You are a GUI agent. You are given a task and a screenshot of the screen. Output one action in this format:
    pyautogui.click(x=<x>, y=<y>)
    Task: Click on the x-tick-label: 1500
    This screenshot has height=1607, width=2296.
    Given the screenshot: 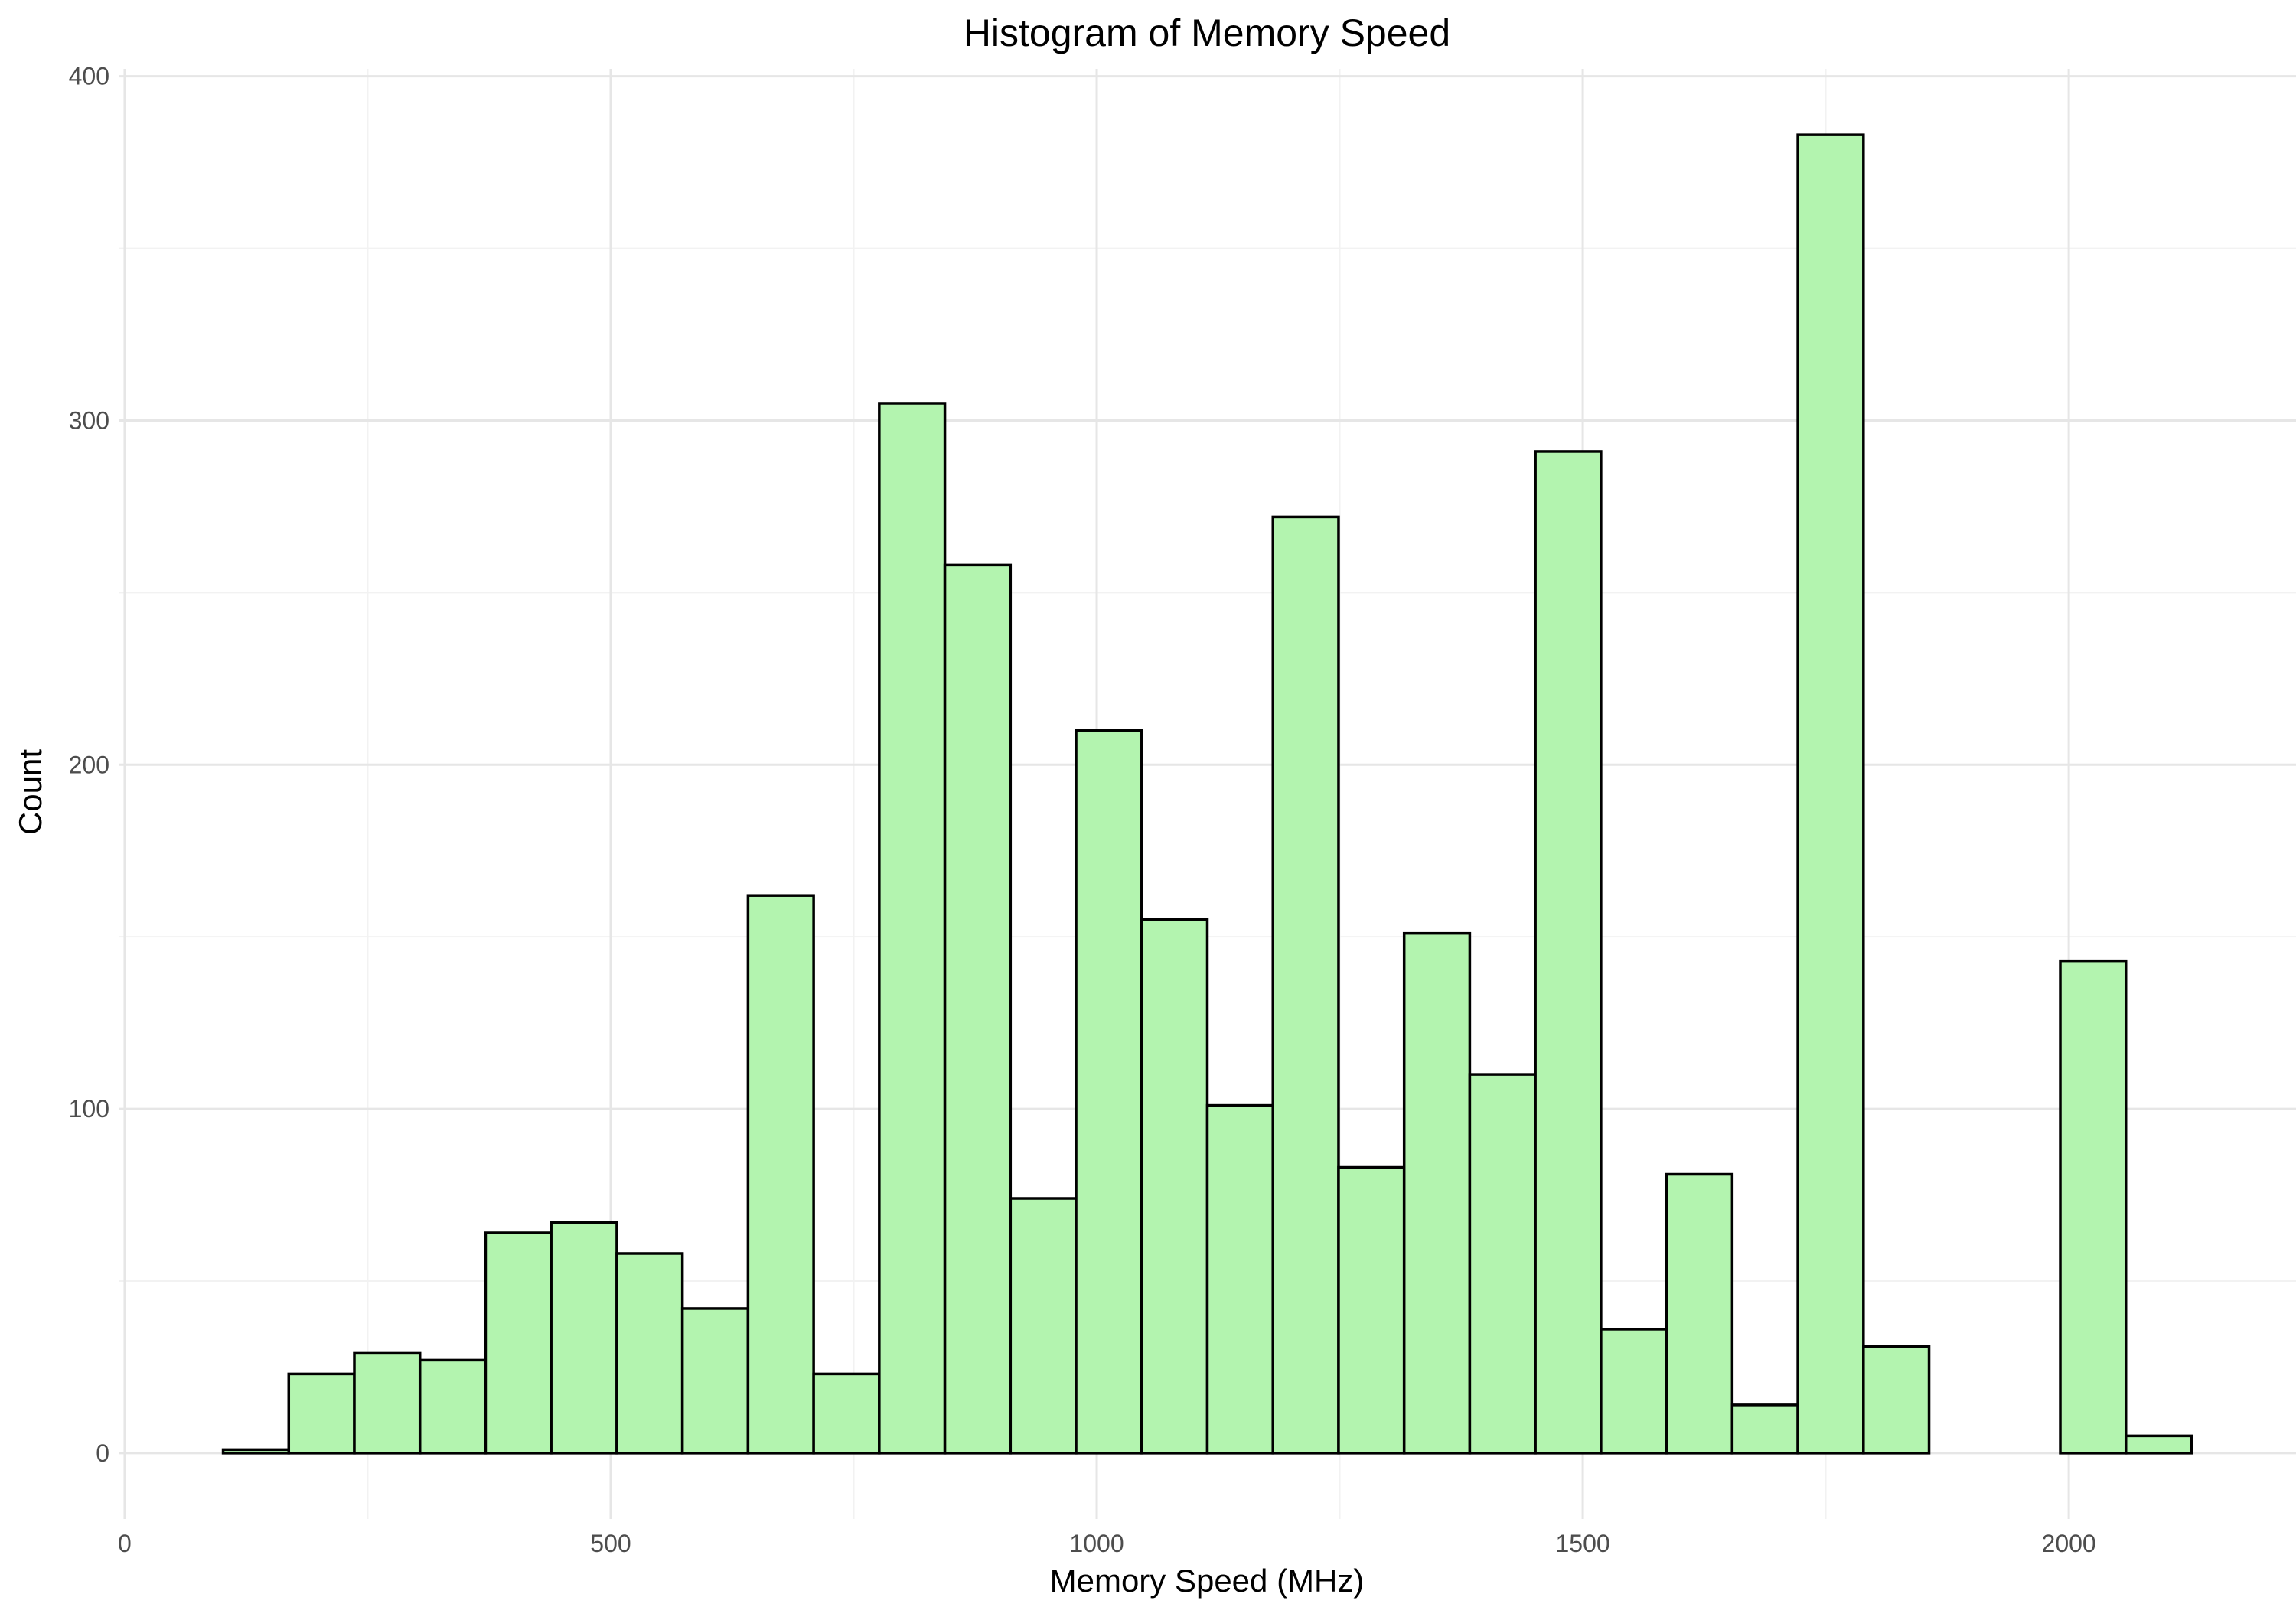 What is the action you would take?
    pyautogui.click(x=1582, y=1543)
    